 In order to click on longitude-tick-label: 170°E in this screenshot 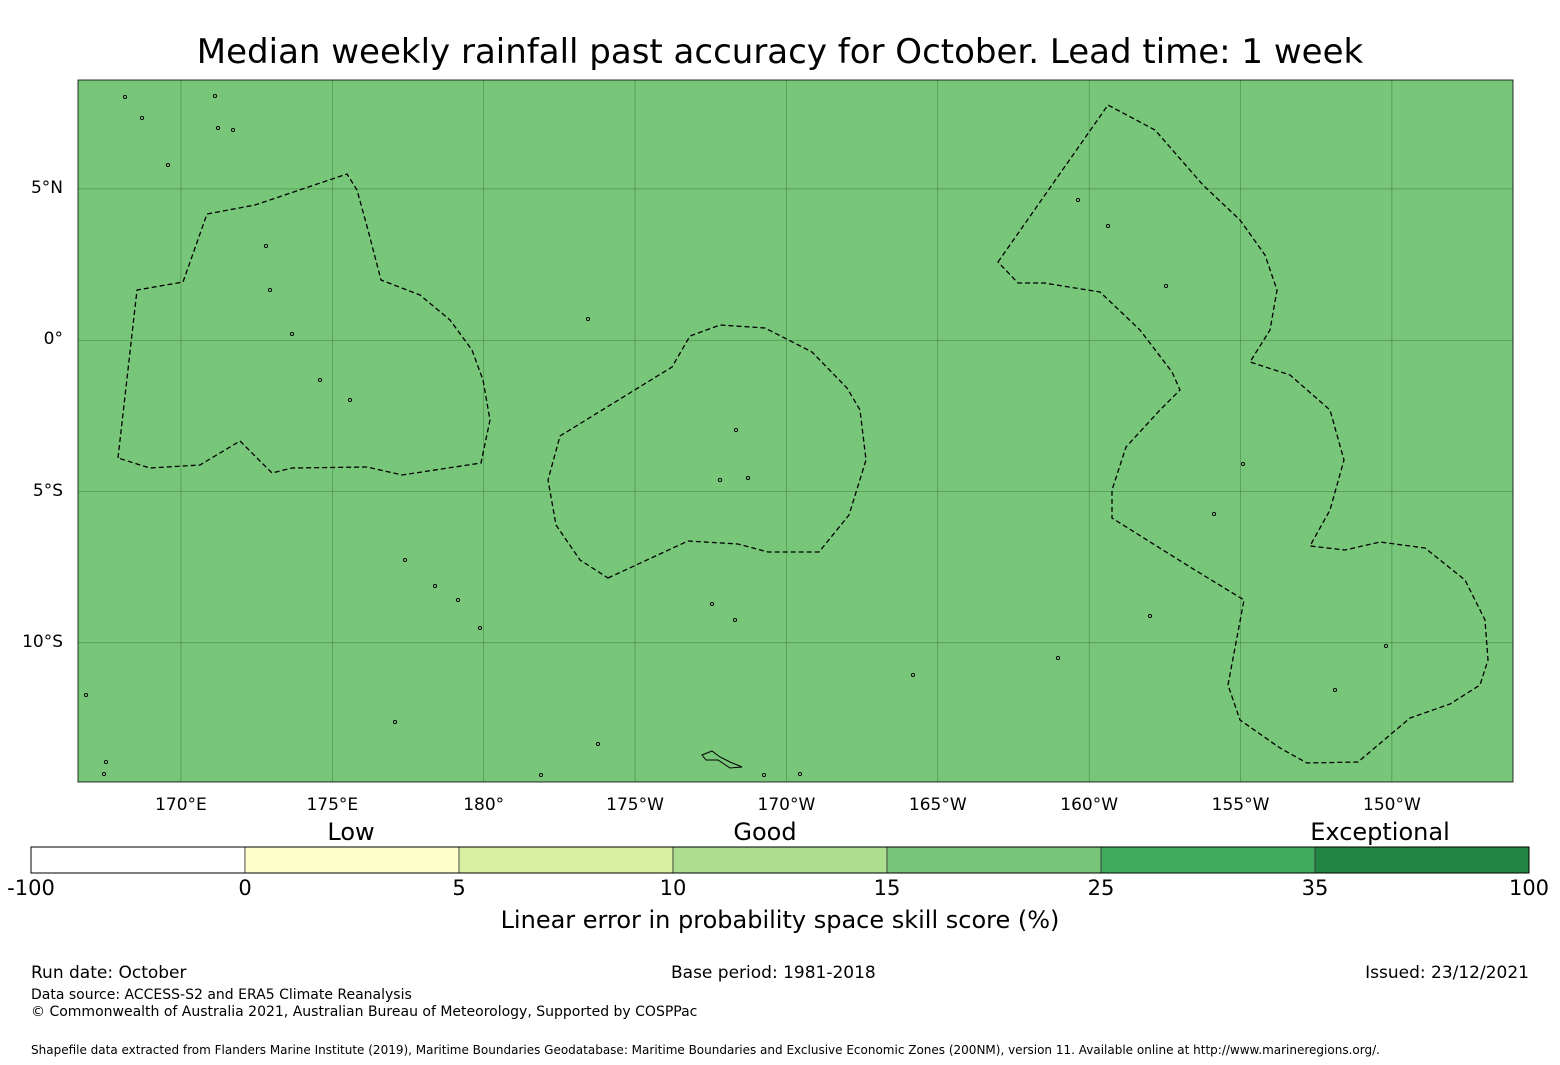, I will do `click(181, 805)`.